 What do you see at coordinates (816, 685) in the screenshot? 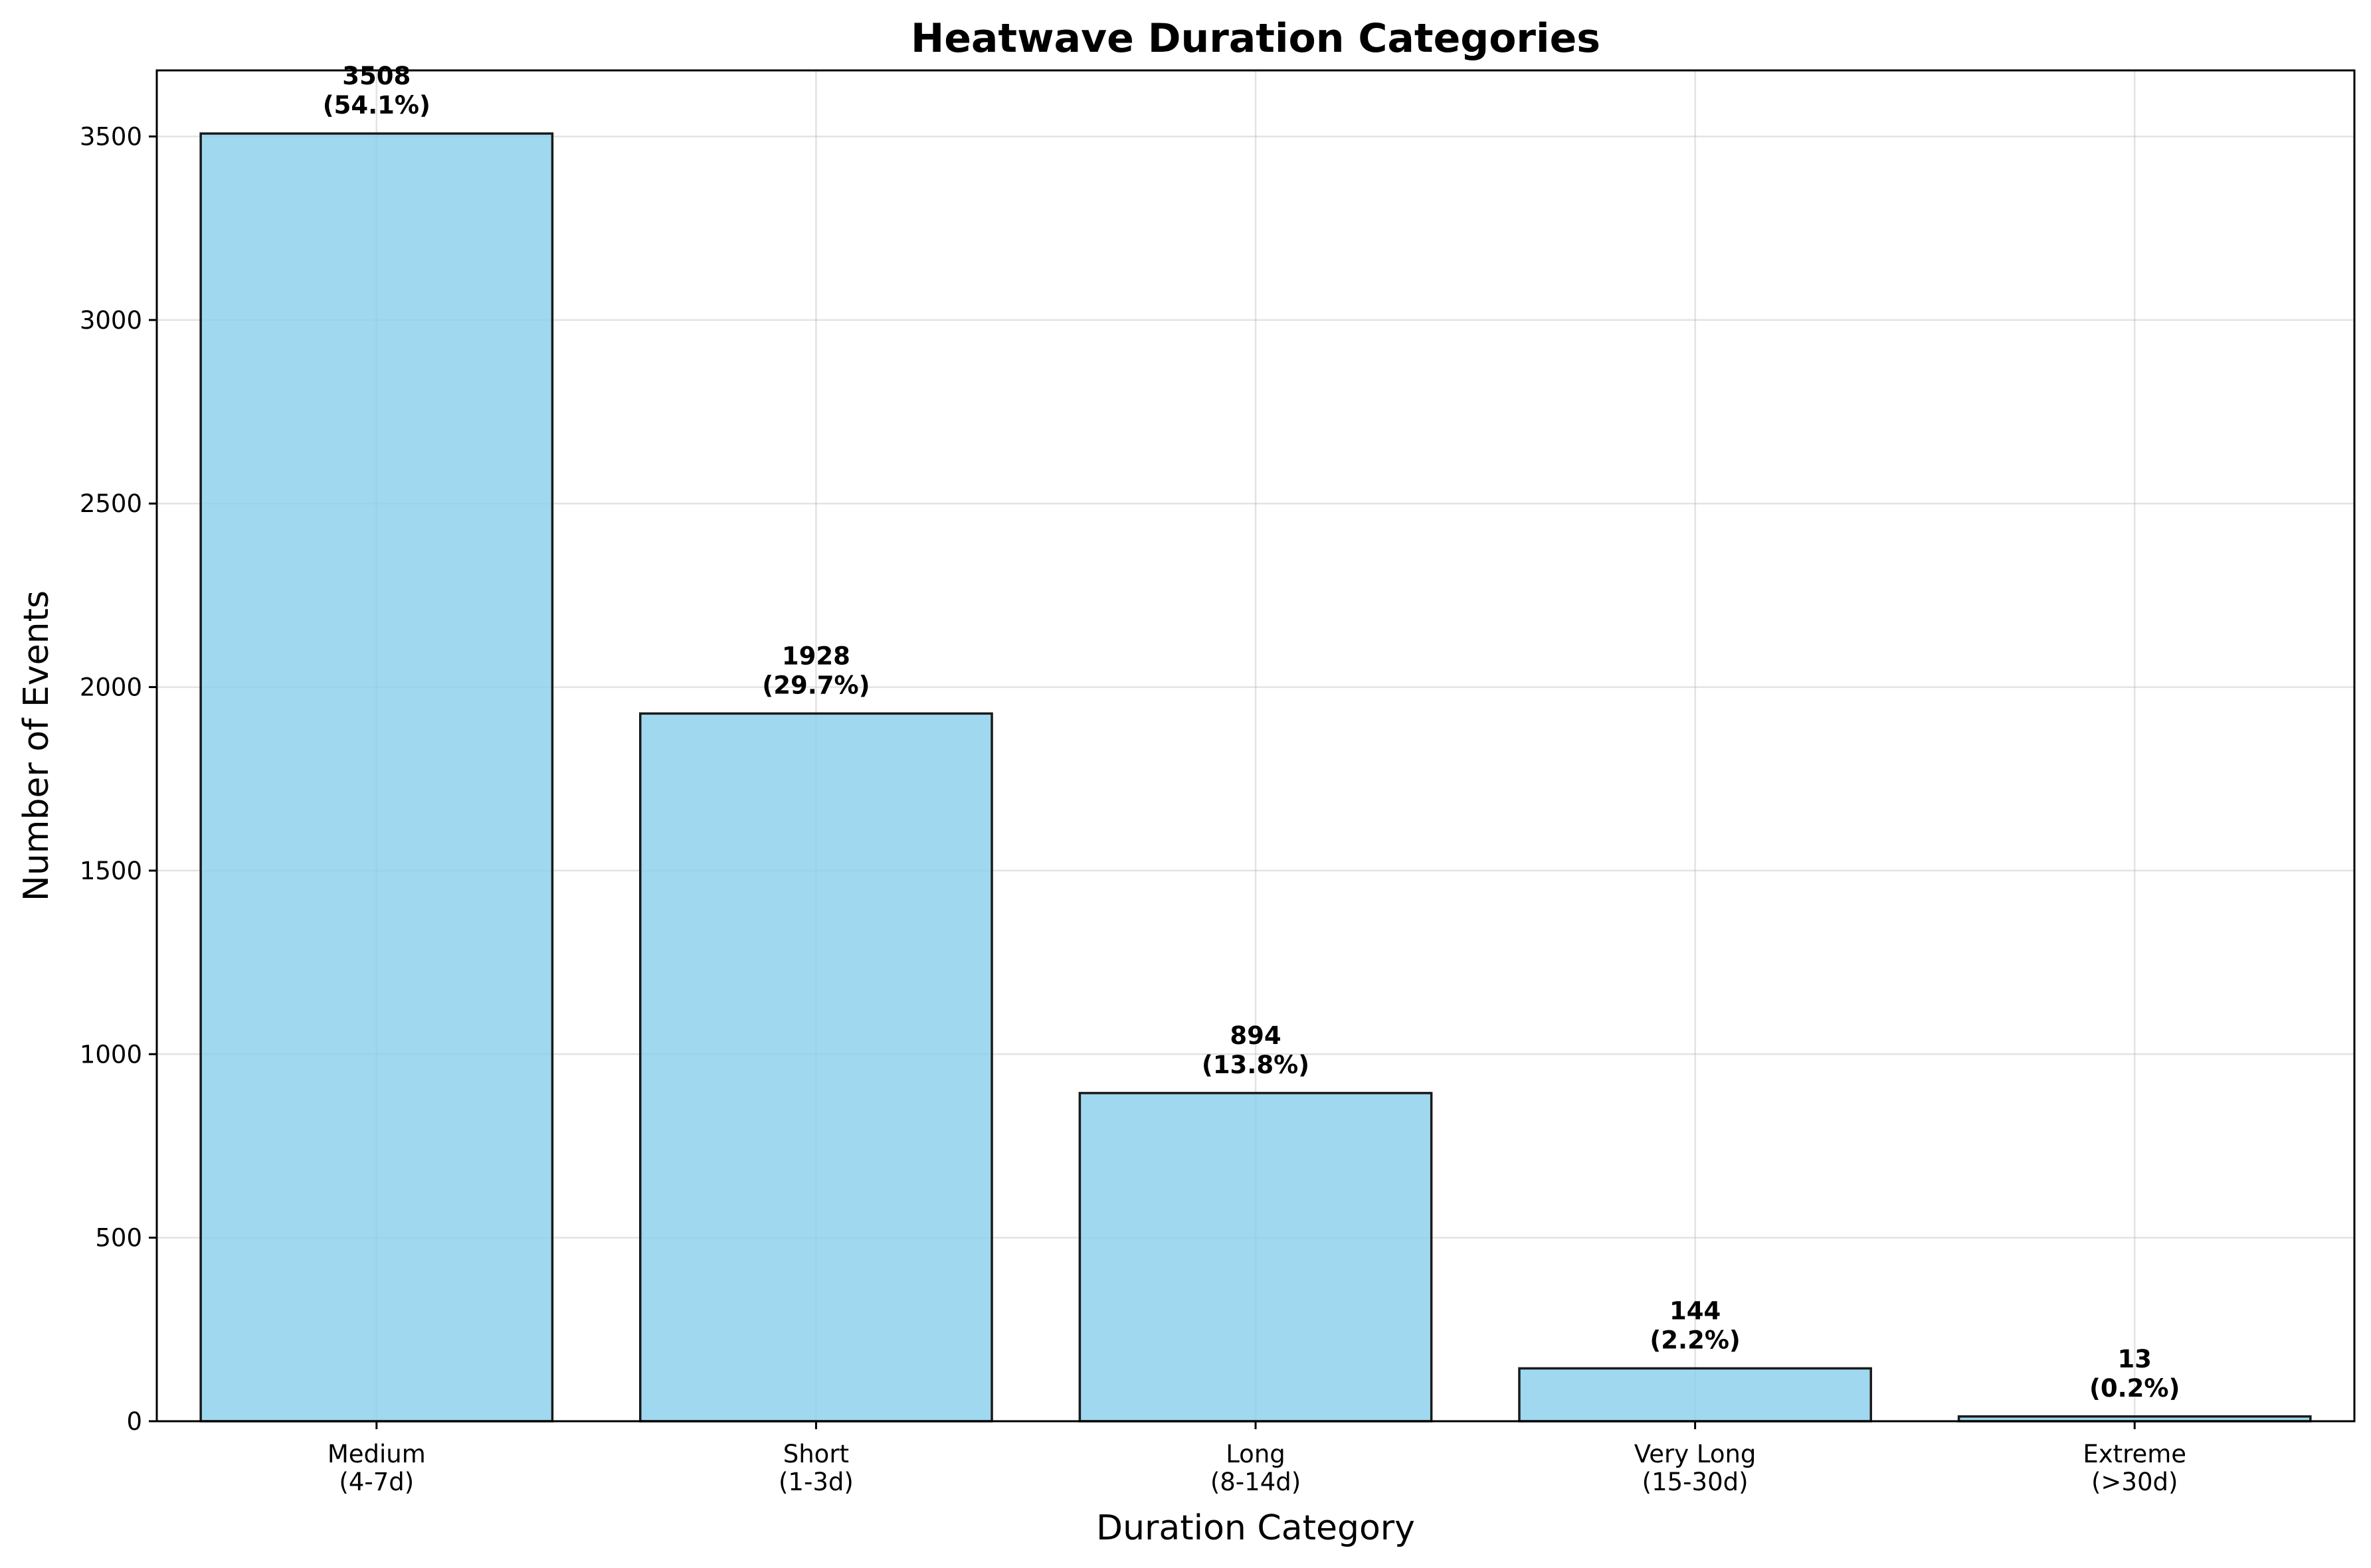
I see `bar-percent-label: (29.7%)` at bounding box center [816, 685].